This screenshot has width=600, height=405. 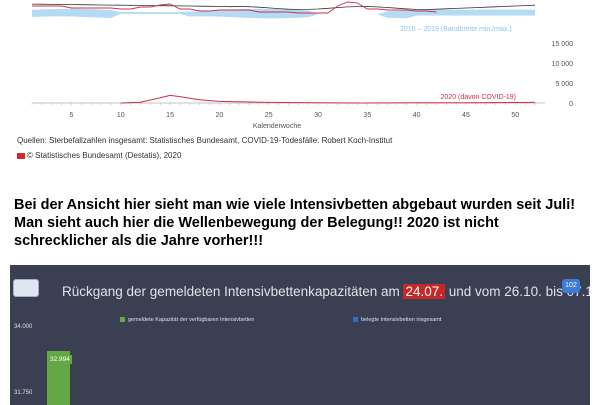 I want to click on legend-2020-label: 2020 (davon COVID-19), so click(x=478, y=97).